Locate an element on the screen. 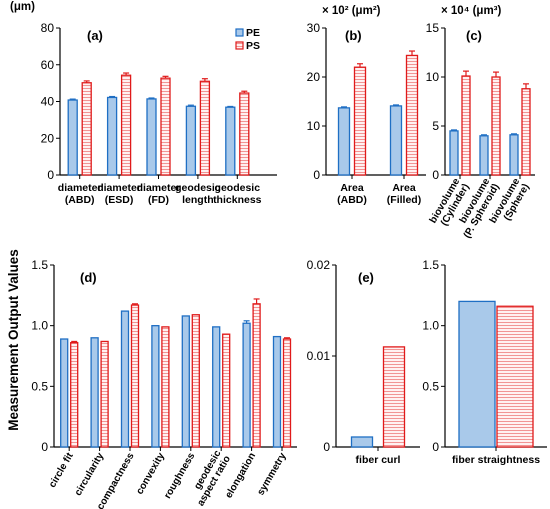 The image size is (550, 509). x-category-label: geodesic length is located at coordinates (198, 194).